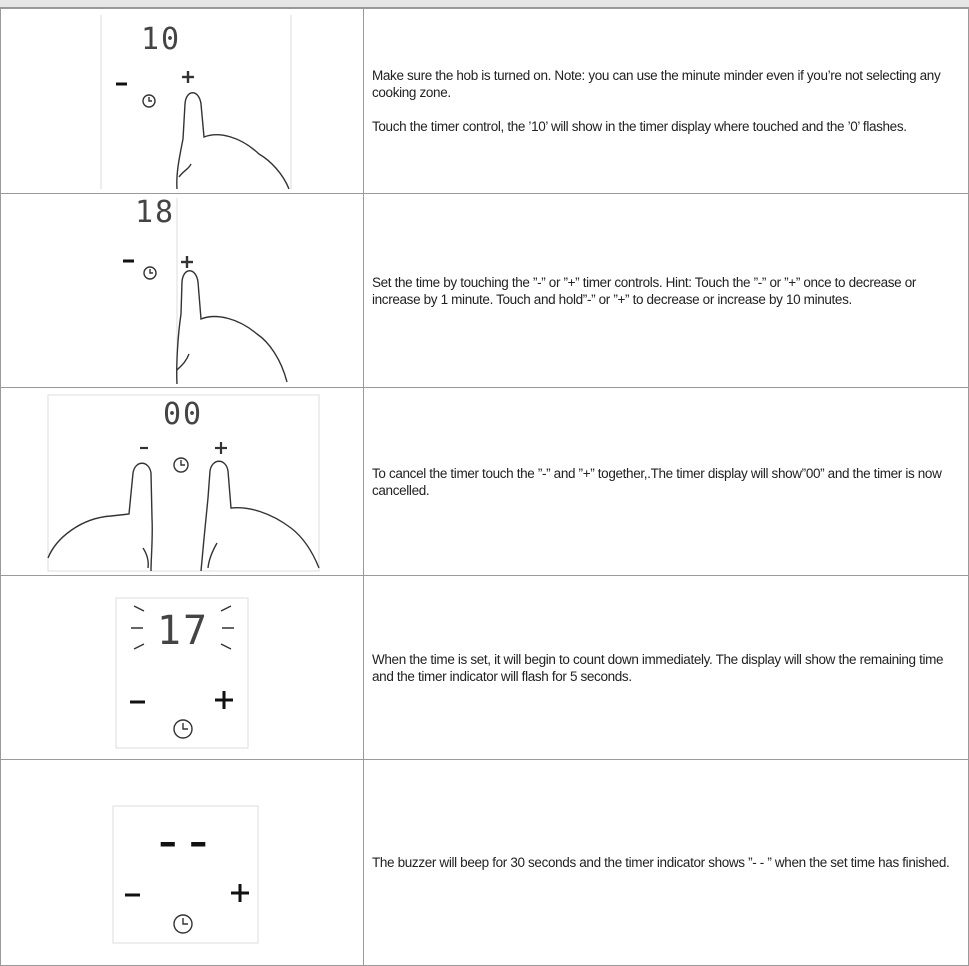 The image size is (969, 966). I want to click on illustration: 00, so click(183, 483).